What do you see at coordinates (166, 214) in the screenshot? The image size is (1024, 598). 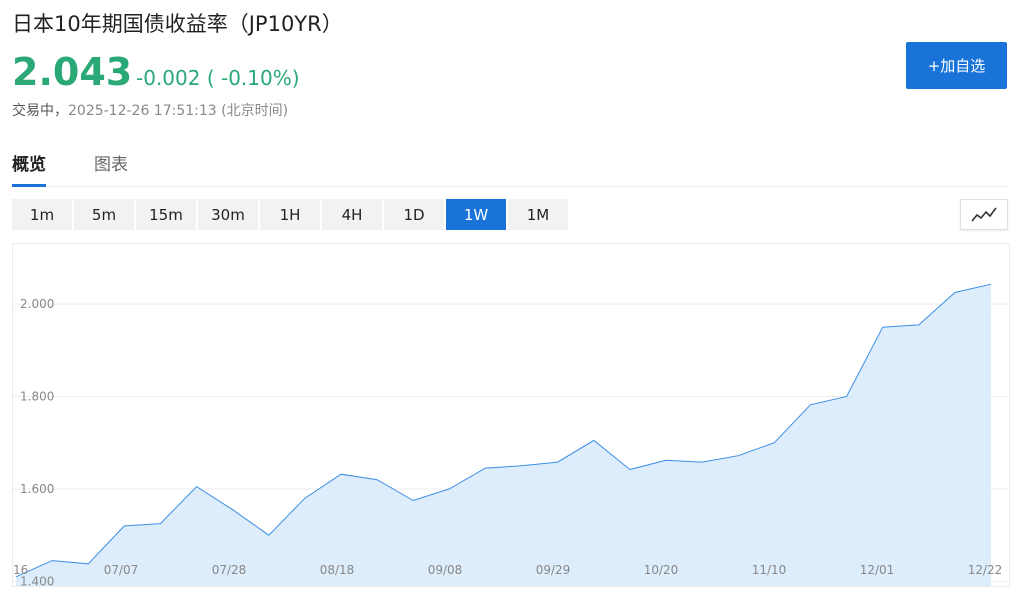 I see `range-15m: 15m` at bounding box center [166, 214].